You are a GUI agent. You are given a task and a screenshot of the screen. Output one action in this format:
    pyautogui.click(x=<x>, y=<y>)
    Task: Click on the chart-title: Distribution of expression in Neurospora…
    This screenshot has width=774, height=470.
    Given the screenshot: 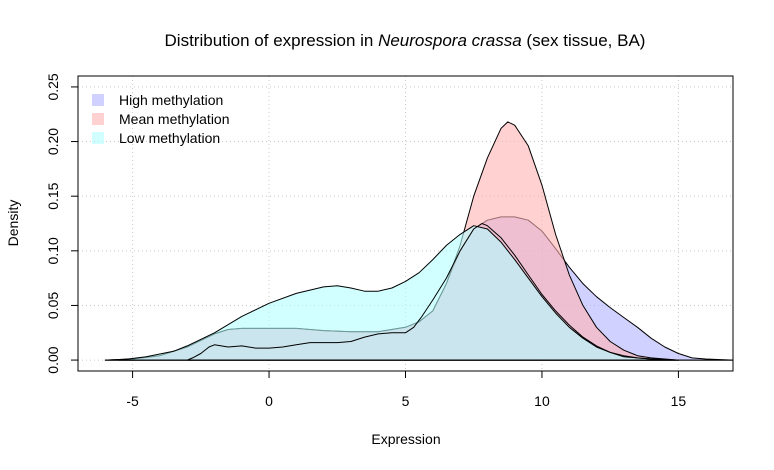 What is the action you would take?
    pyautogui.click(x=405, y=40)
    